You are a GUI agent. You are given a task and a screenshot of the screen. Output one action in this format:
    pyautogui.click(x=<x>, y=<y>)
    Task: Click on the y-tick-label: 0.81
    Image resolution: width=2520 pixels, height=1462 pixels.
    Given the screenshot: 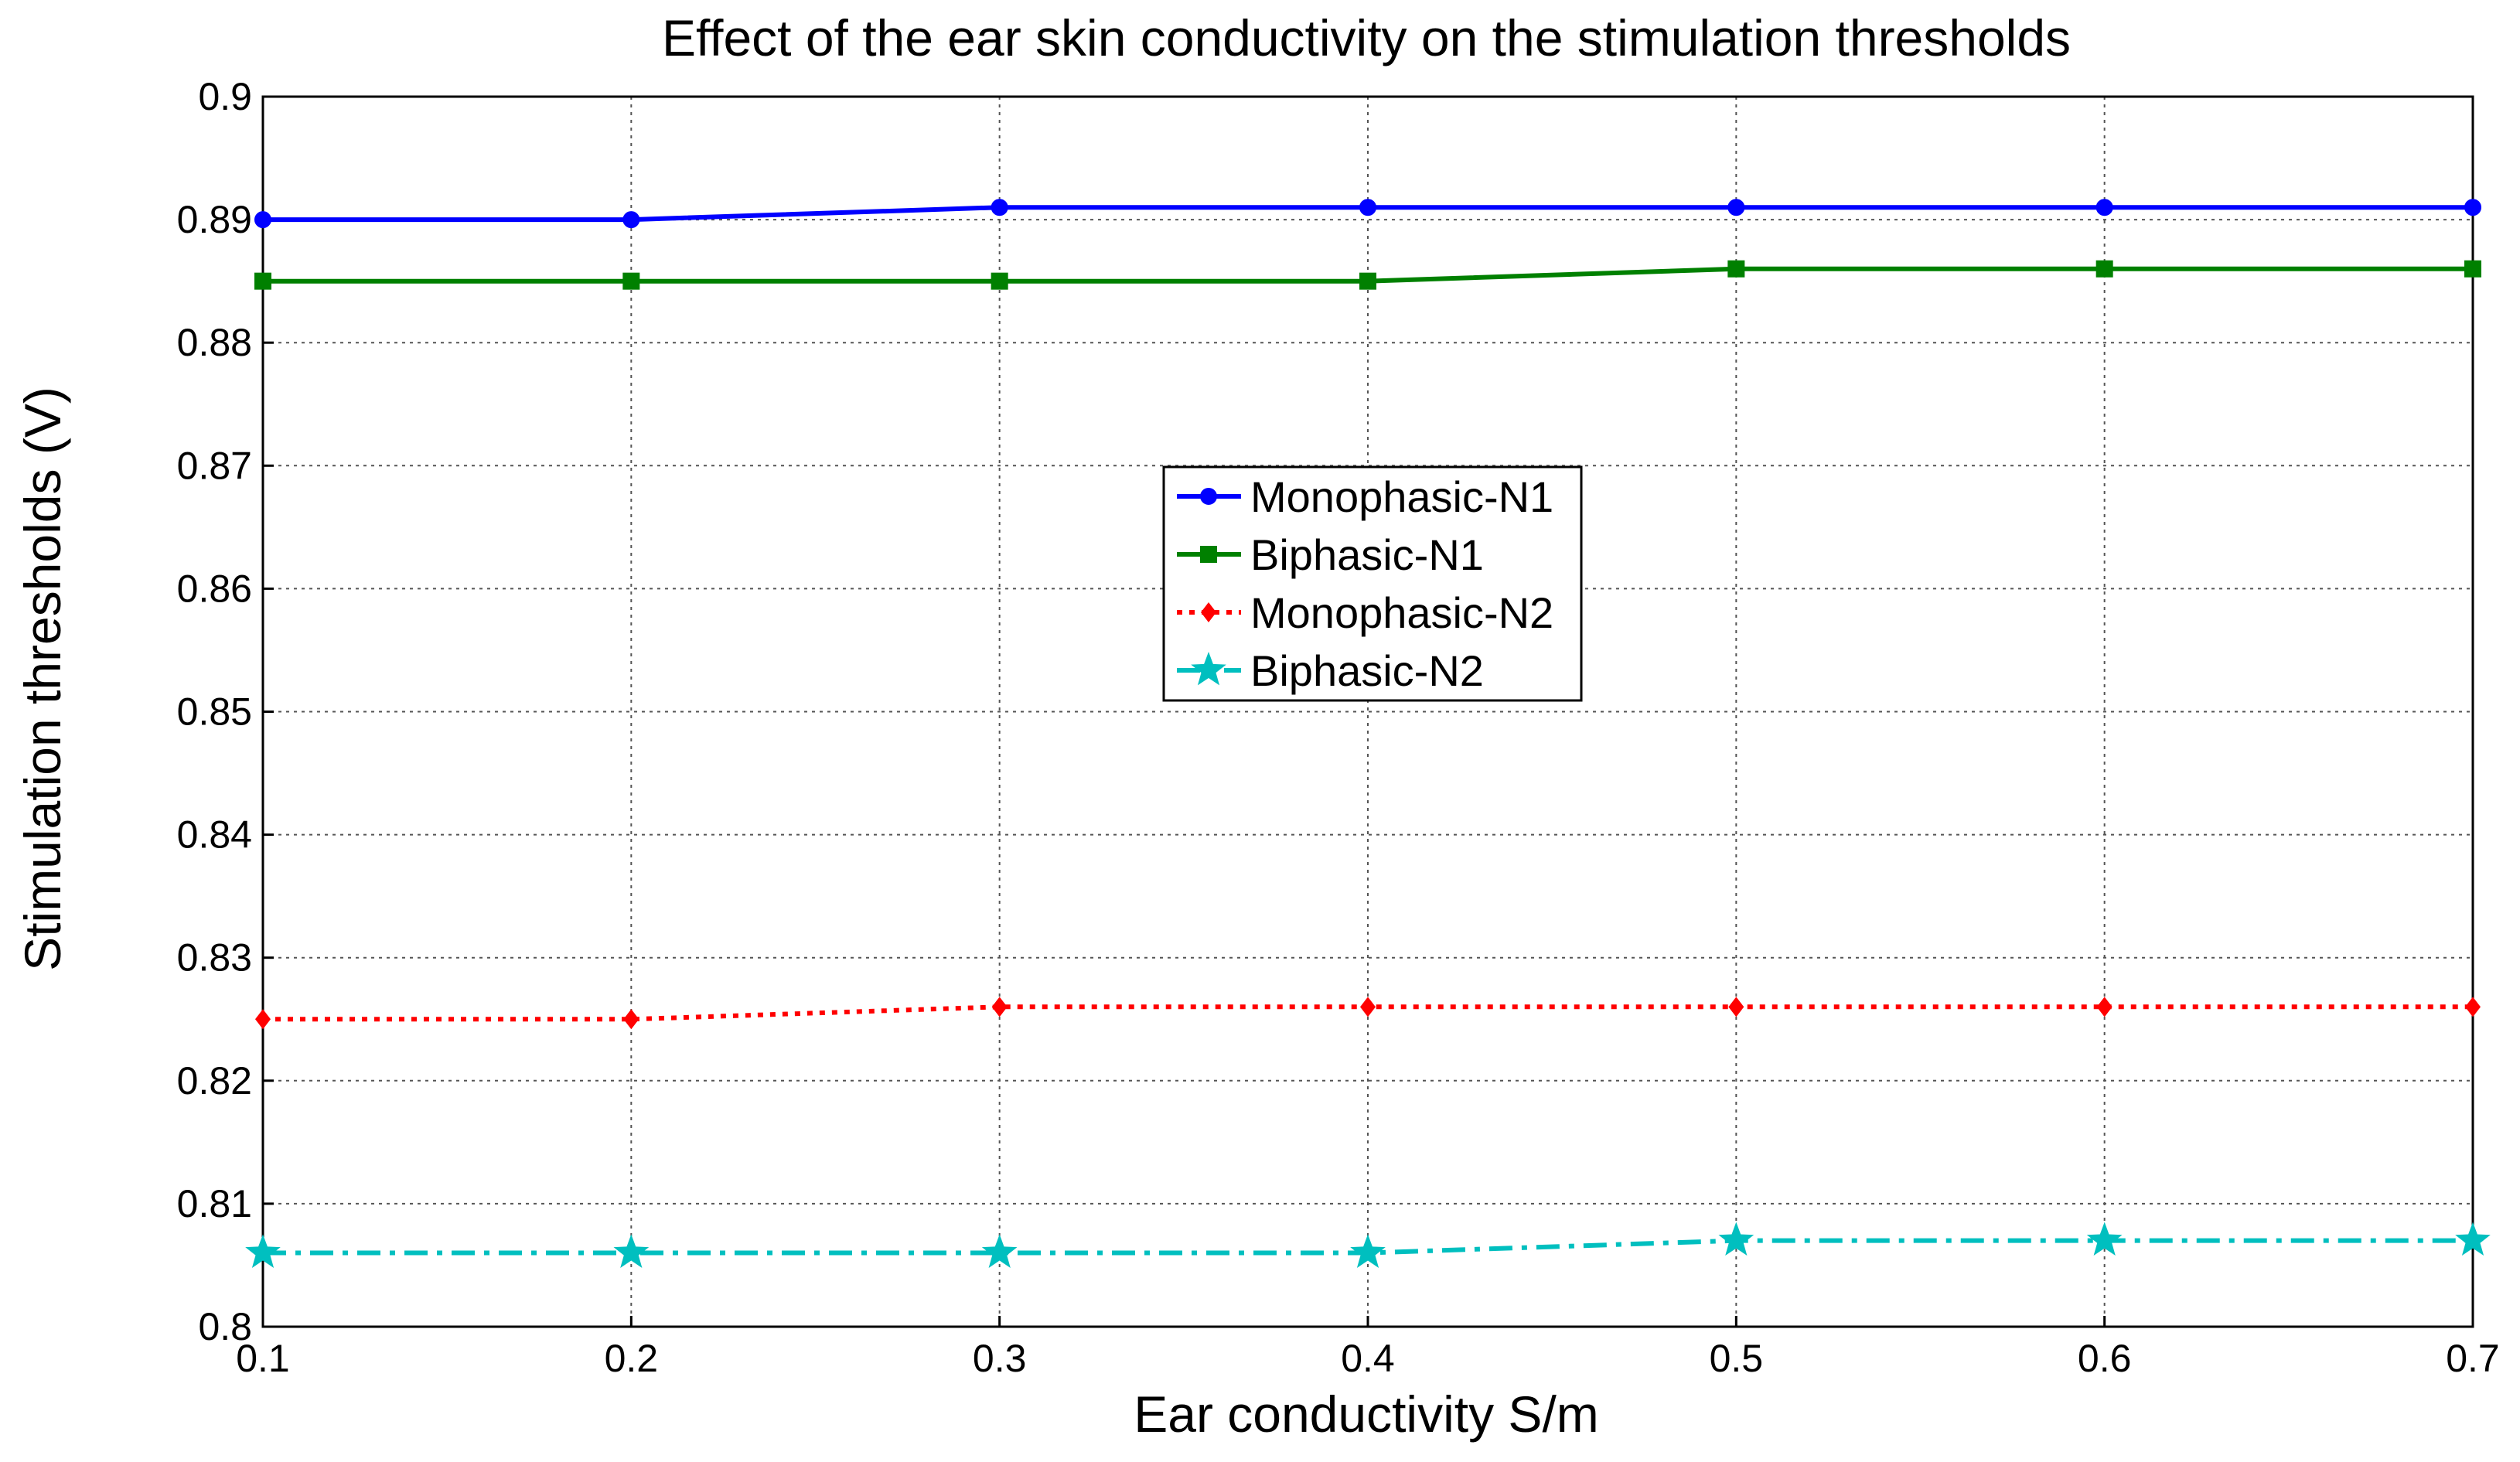 What is the action you would take?
    pyautogui.click(x=214, y=1203)
    